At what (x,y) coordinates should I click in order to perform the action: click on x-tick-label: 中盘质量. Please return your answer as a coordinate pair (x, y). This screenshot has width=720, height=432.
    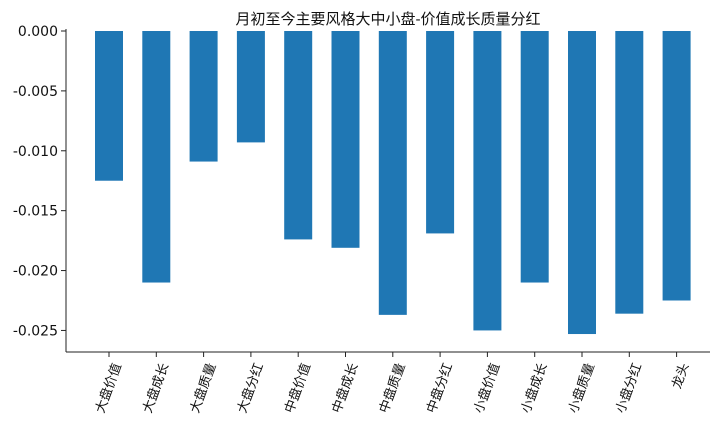
    Looking at the image, I should click on (392, 388).